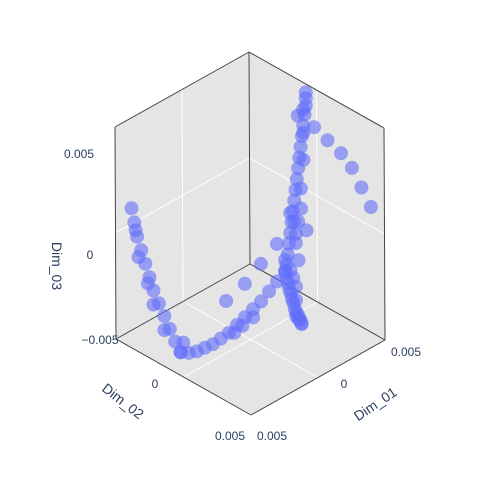 The image size is (500, 500). What do you see at coordinates (375, 404) in the screenshot?
I see `x-axis-title: Dim_01` at bounding box center [375, 404].